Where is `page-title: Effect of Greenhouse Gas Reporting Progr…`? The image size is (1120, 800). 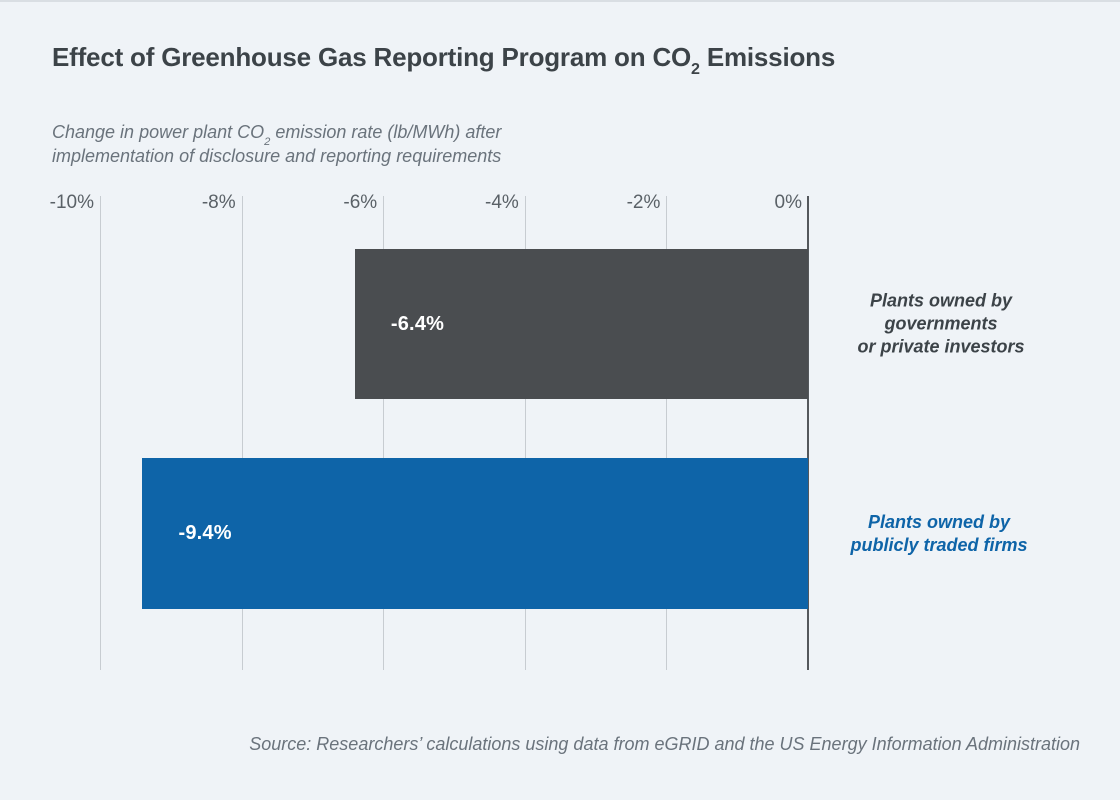 page-title: Effect of Greenhouse Gas Reporting Progr… is located at coordinates (444, 59).